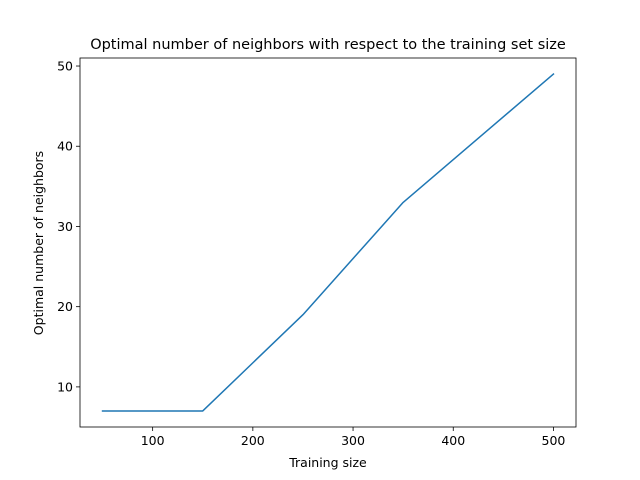 Image resolution: width=640 pixels, height=480 pixels. Describe the element at coordinates (65, 386) in the screenshot. I see `y-tick-label: 10` at that location.